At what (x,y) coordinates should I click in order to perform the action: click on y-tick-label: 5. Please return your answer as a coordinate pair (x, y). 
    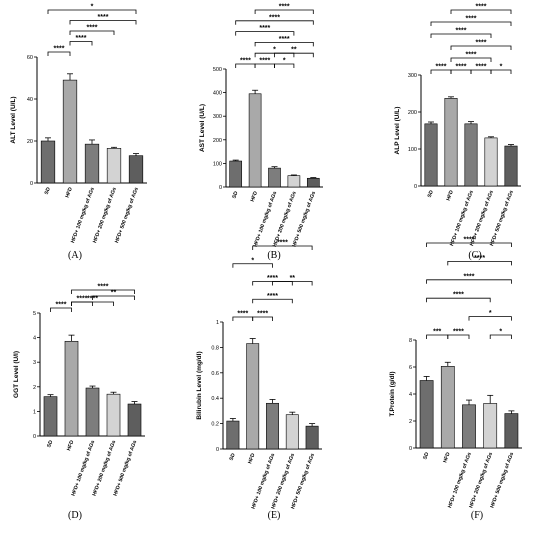
    Looking at the image, I should click on (34, 314).